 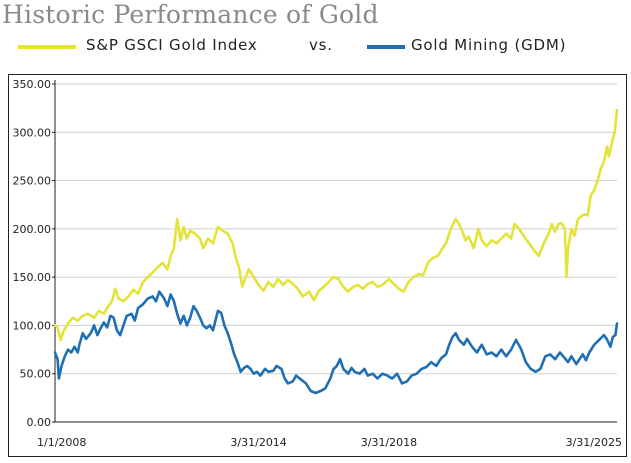 I want to click on y-tick-label: 150.00, so click(x=32, y=277).